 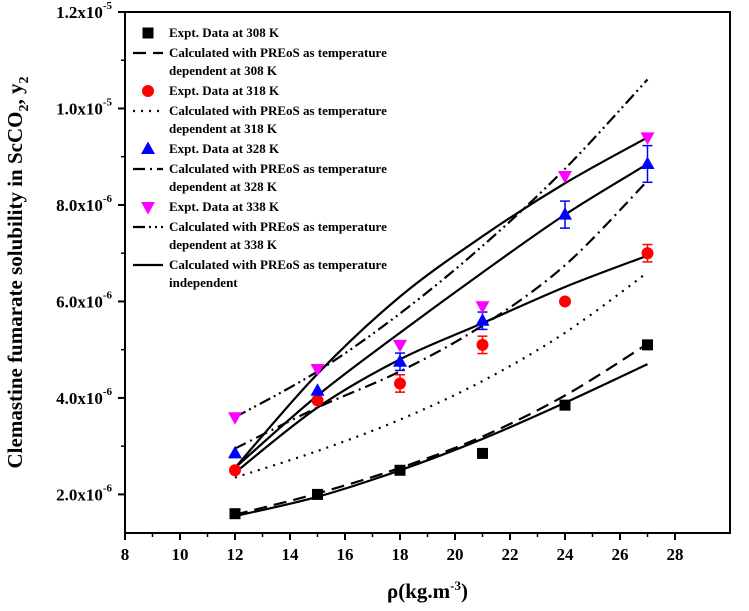 What do you see at coordinates (148, 208) in the screenshot?
I see `legend-marker-triangle-down` at bounding box center [148, 208].